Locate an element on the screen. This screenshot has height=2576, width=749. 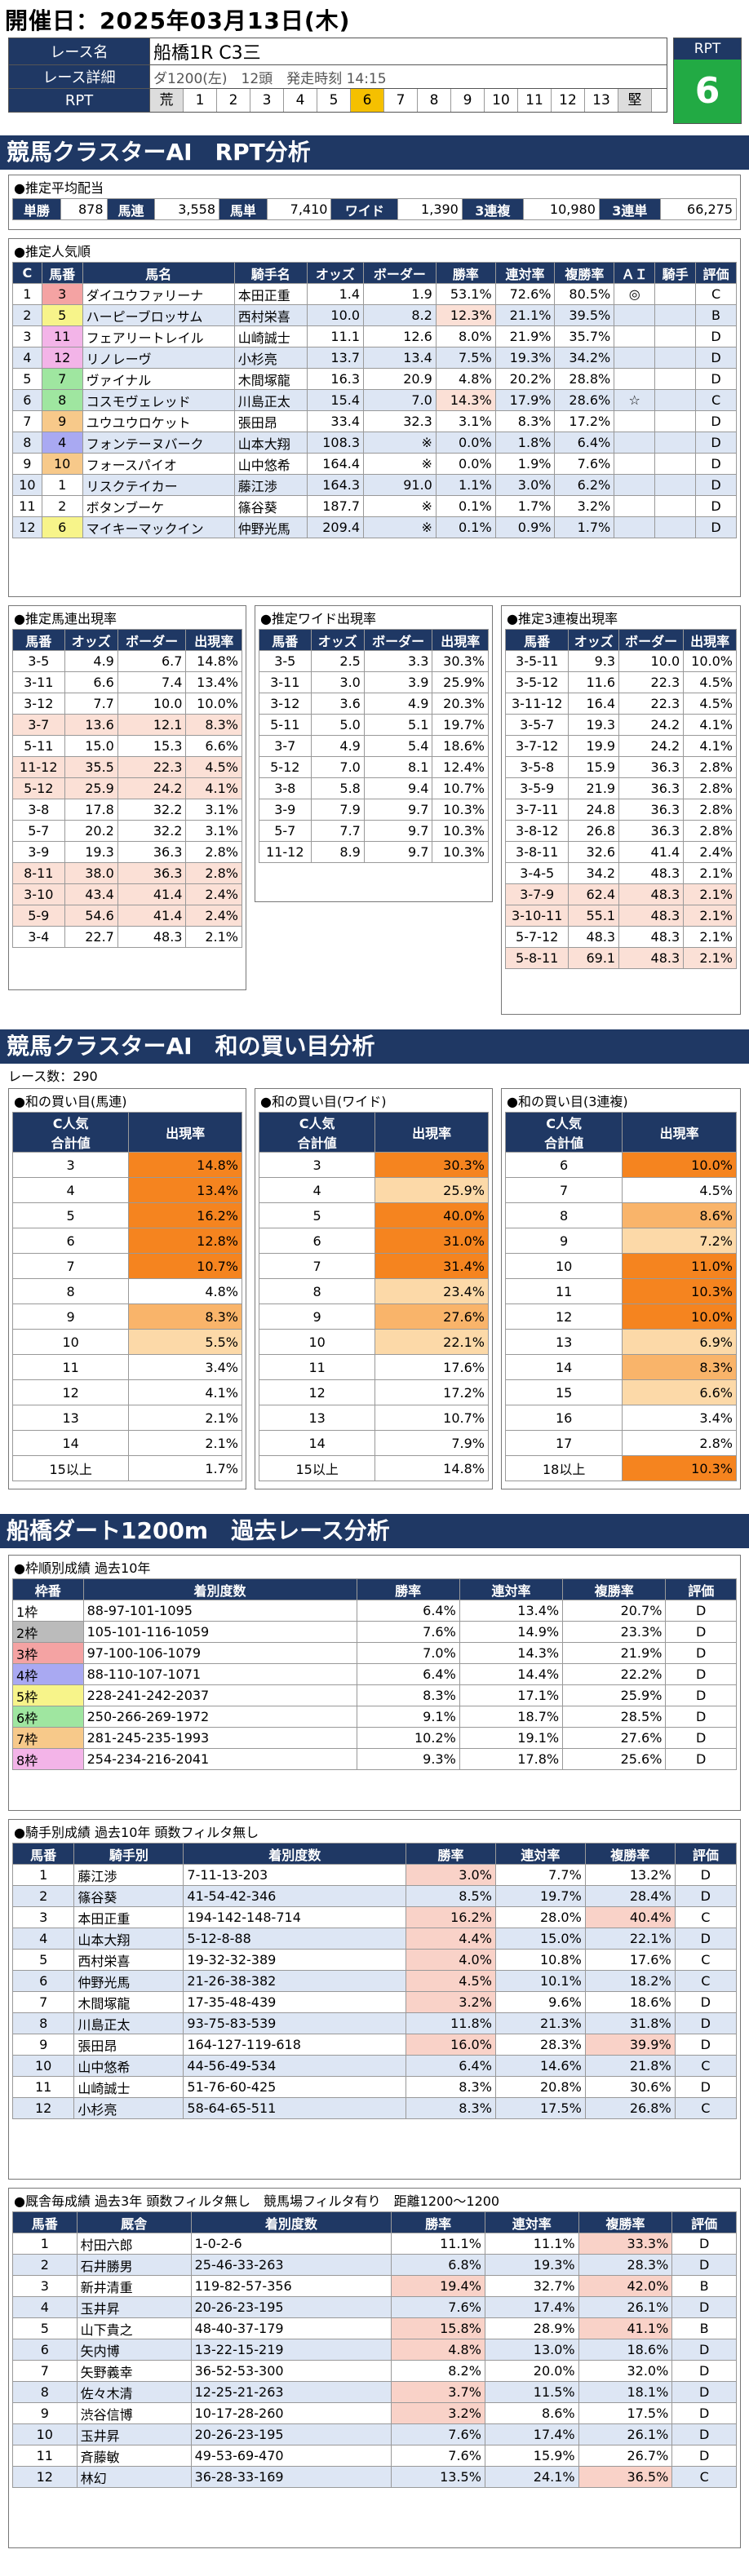
umaren-cell: 4.5% is located at coordinates (214, 767).